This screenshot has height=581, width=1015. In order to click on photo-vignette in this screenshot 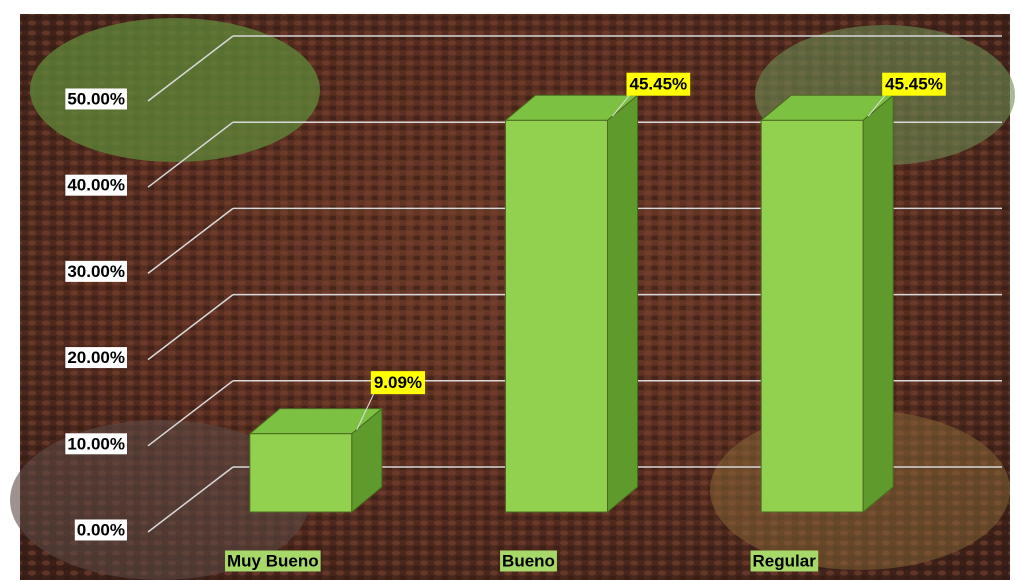, I will do `click(175, 90)`.